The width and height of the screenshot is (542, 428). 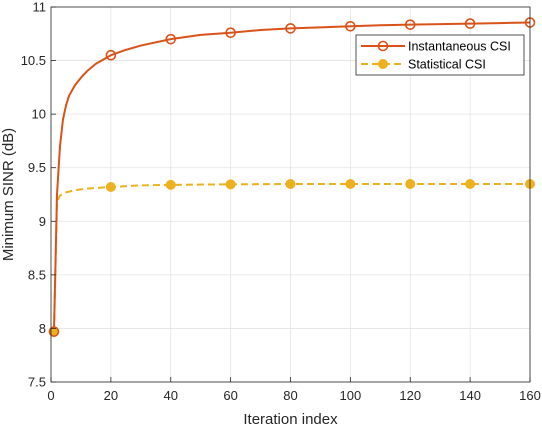 I want to click on y-axis-label: Minimum SINR (dB), so click(x=8, y=194).